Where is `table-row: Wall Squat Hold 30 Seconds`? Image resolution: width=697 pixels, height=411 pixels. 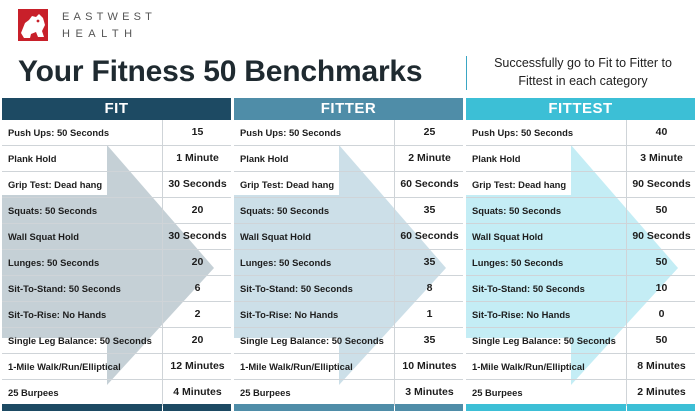 table-row: Wall Squat Hold 30 Seconds is located at coordinates (116, 237).